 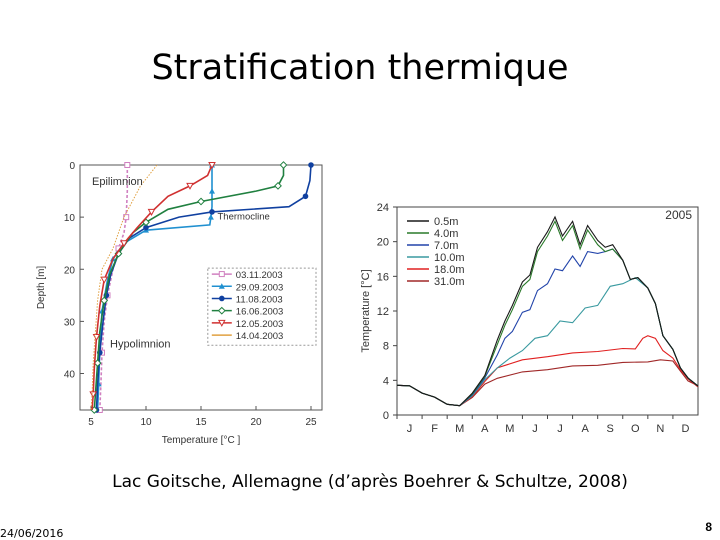 I want to click on y-axis-label: Depth [m], so click(x=41, y=288).